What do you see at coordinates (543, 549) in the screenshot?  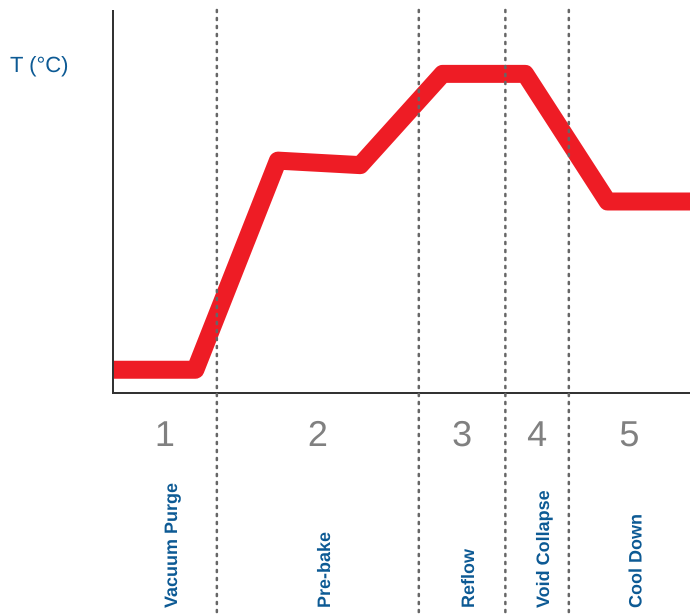 I see `text: Void Collapse` at bounding box center [543, 549].